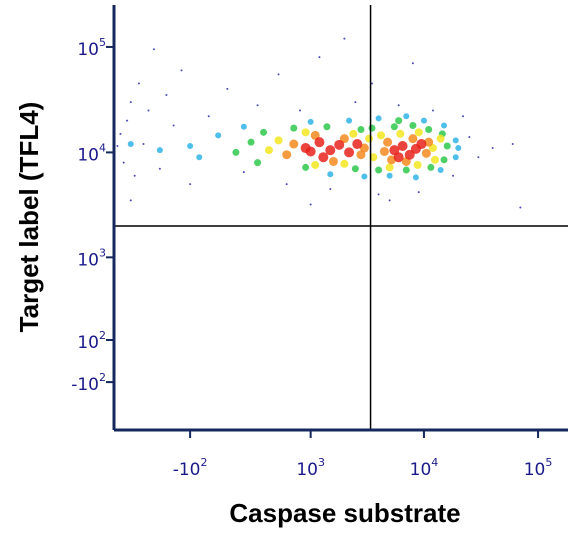  Describe the element at coordinates (29, 217) in the screenshot. I see `y-axis-title: Target label (TFL4)` at that location.